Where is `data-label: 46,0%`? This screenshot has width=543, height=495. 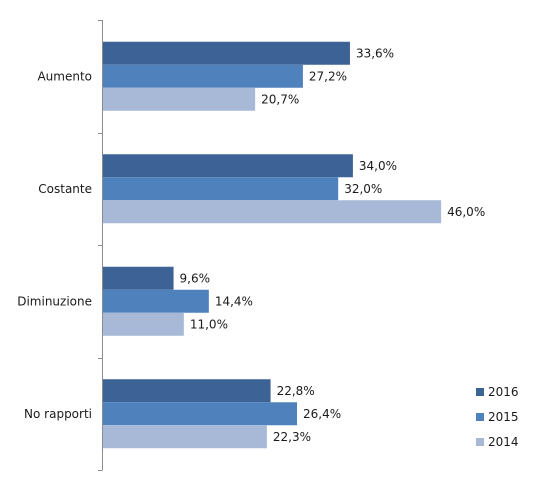
data-label: 46,0% is located at coordinates (466, 212).